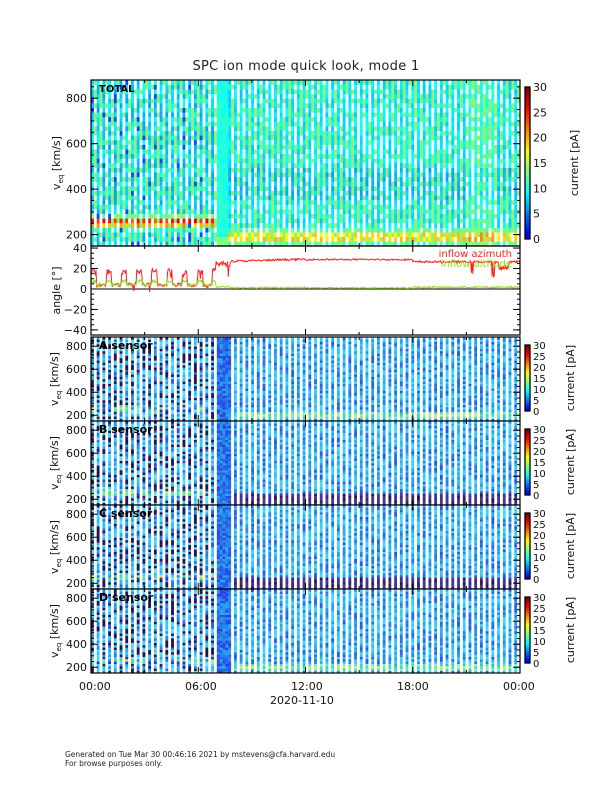  What do you see at coordinates (83, 289) in the screenshot?
I see `y-tick-label: 0` at bounding box center [83, 289].